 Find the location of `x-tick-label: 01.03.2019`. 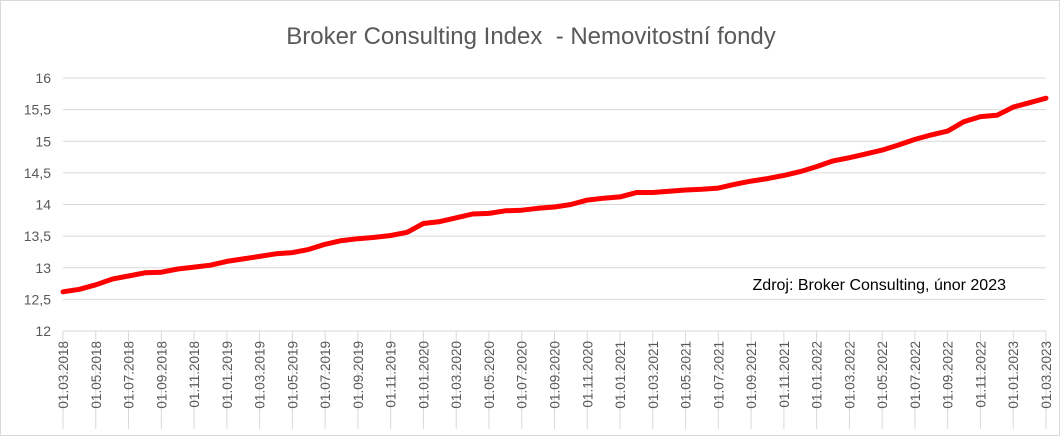

x-tick-label: 01.03.2019 is located at coordinates (260, 375).